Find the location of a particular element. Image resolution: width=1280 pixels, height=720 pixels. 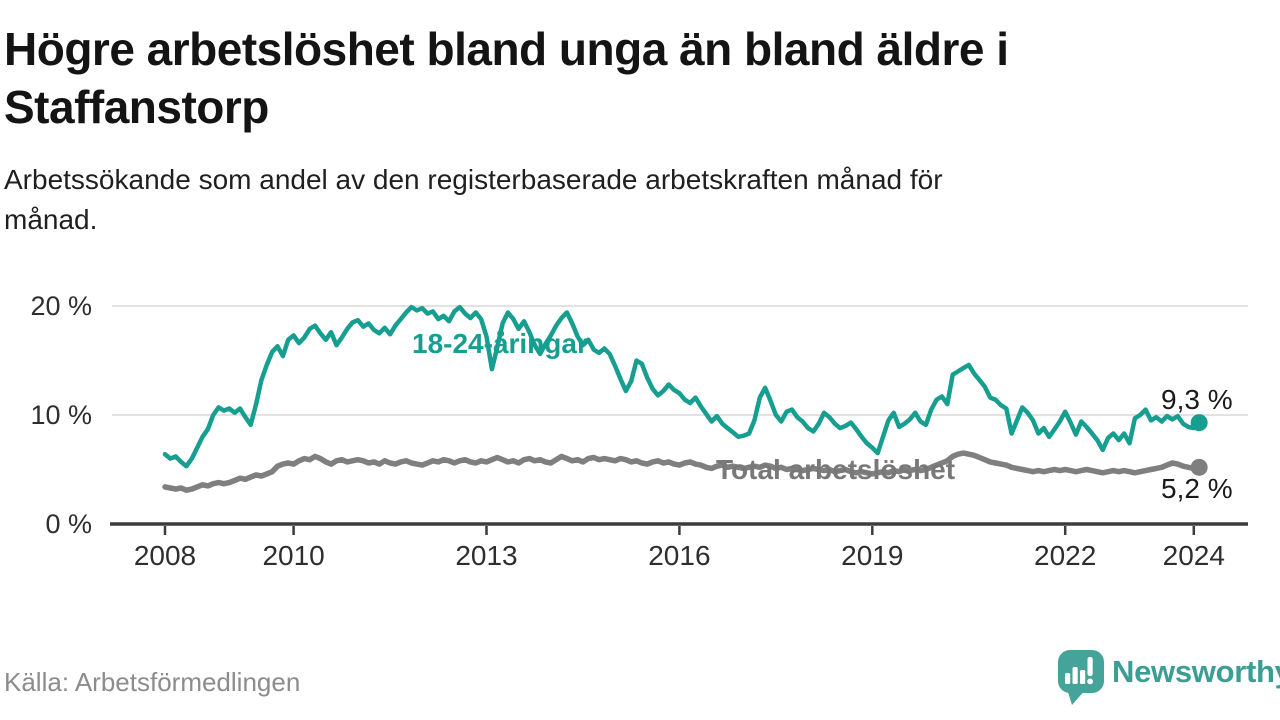

series-label-total: Total arbetslöshet is located at coordinates (836, 469).